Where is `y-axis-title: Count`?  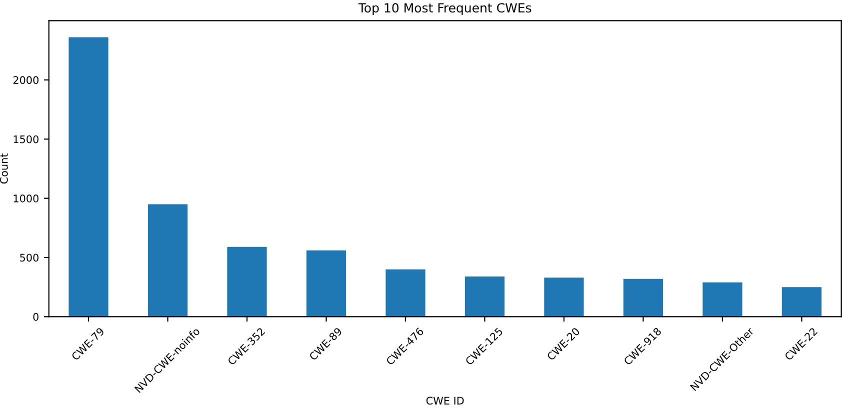 y-axis-title: Count is located at coordinates (4, 168).